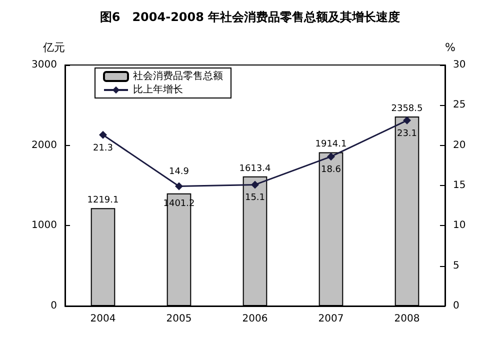 This screenshot has height=338, width=500. What do you see at coordinates (250, 17) in the screenshot?
I see `chart-title: 图6 2004-2008 年社会消费品零售总额及其增长速度` at bounding box center [250, 17].